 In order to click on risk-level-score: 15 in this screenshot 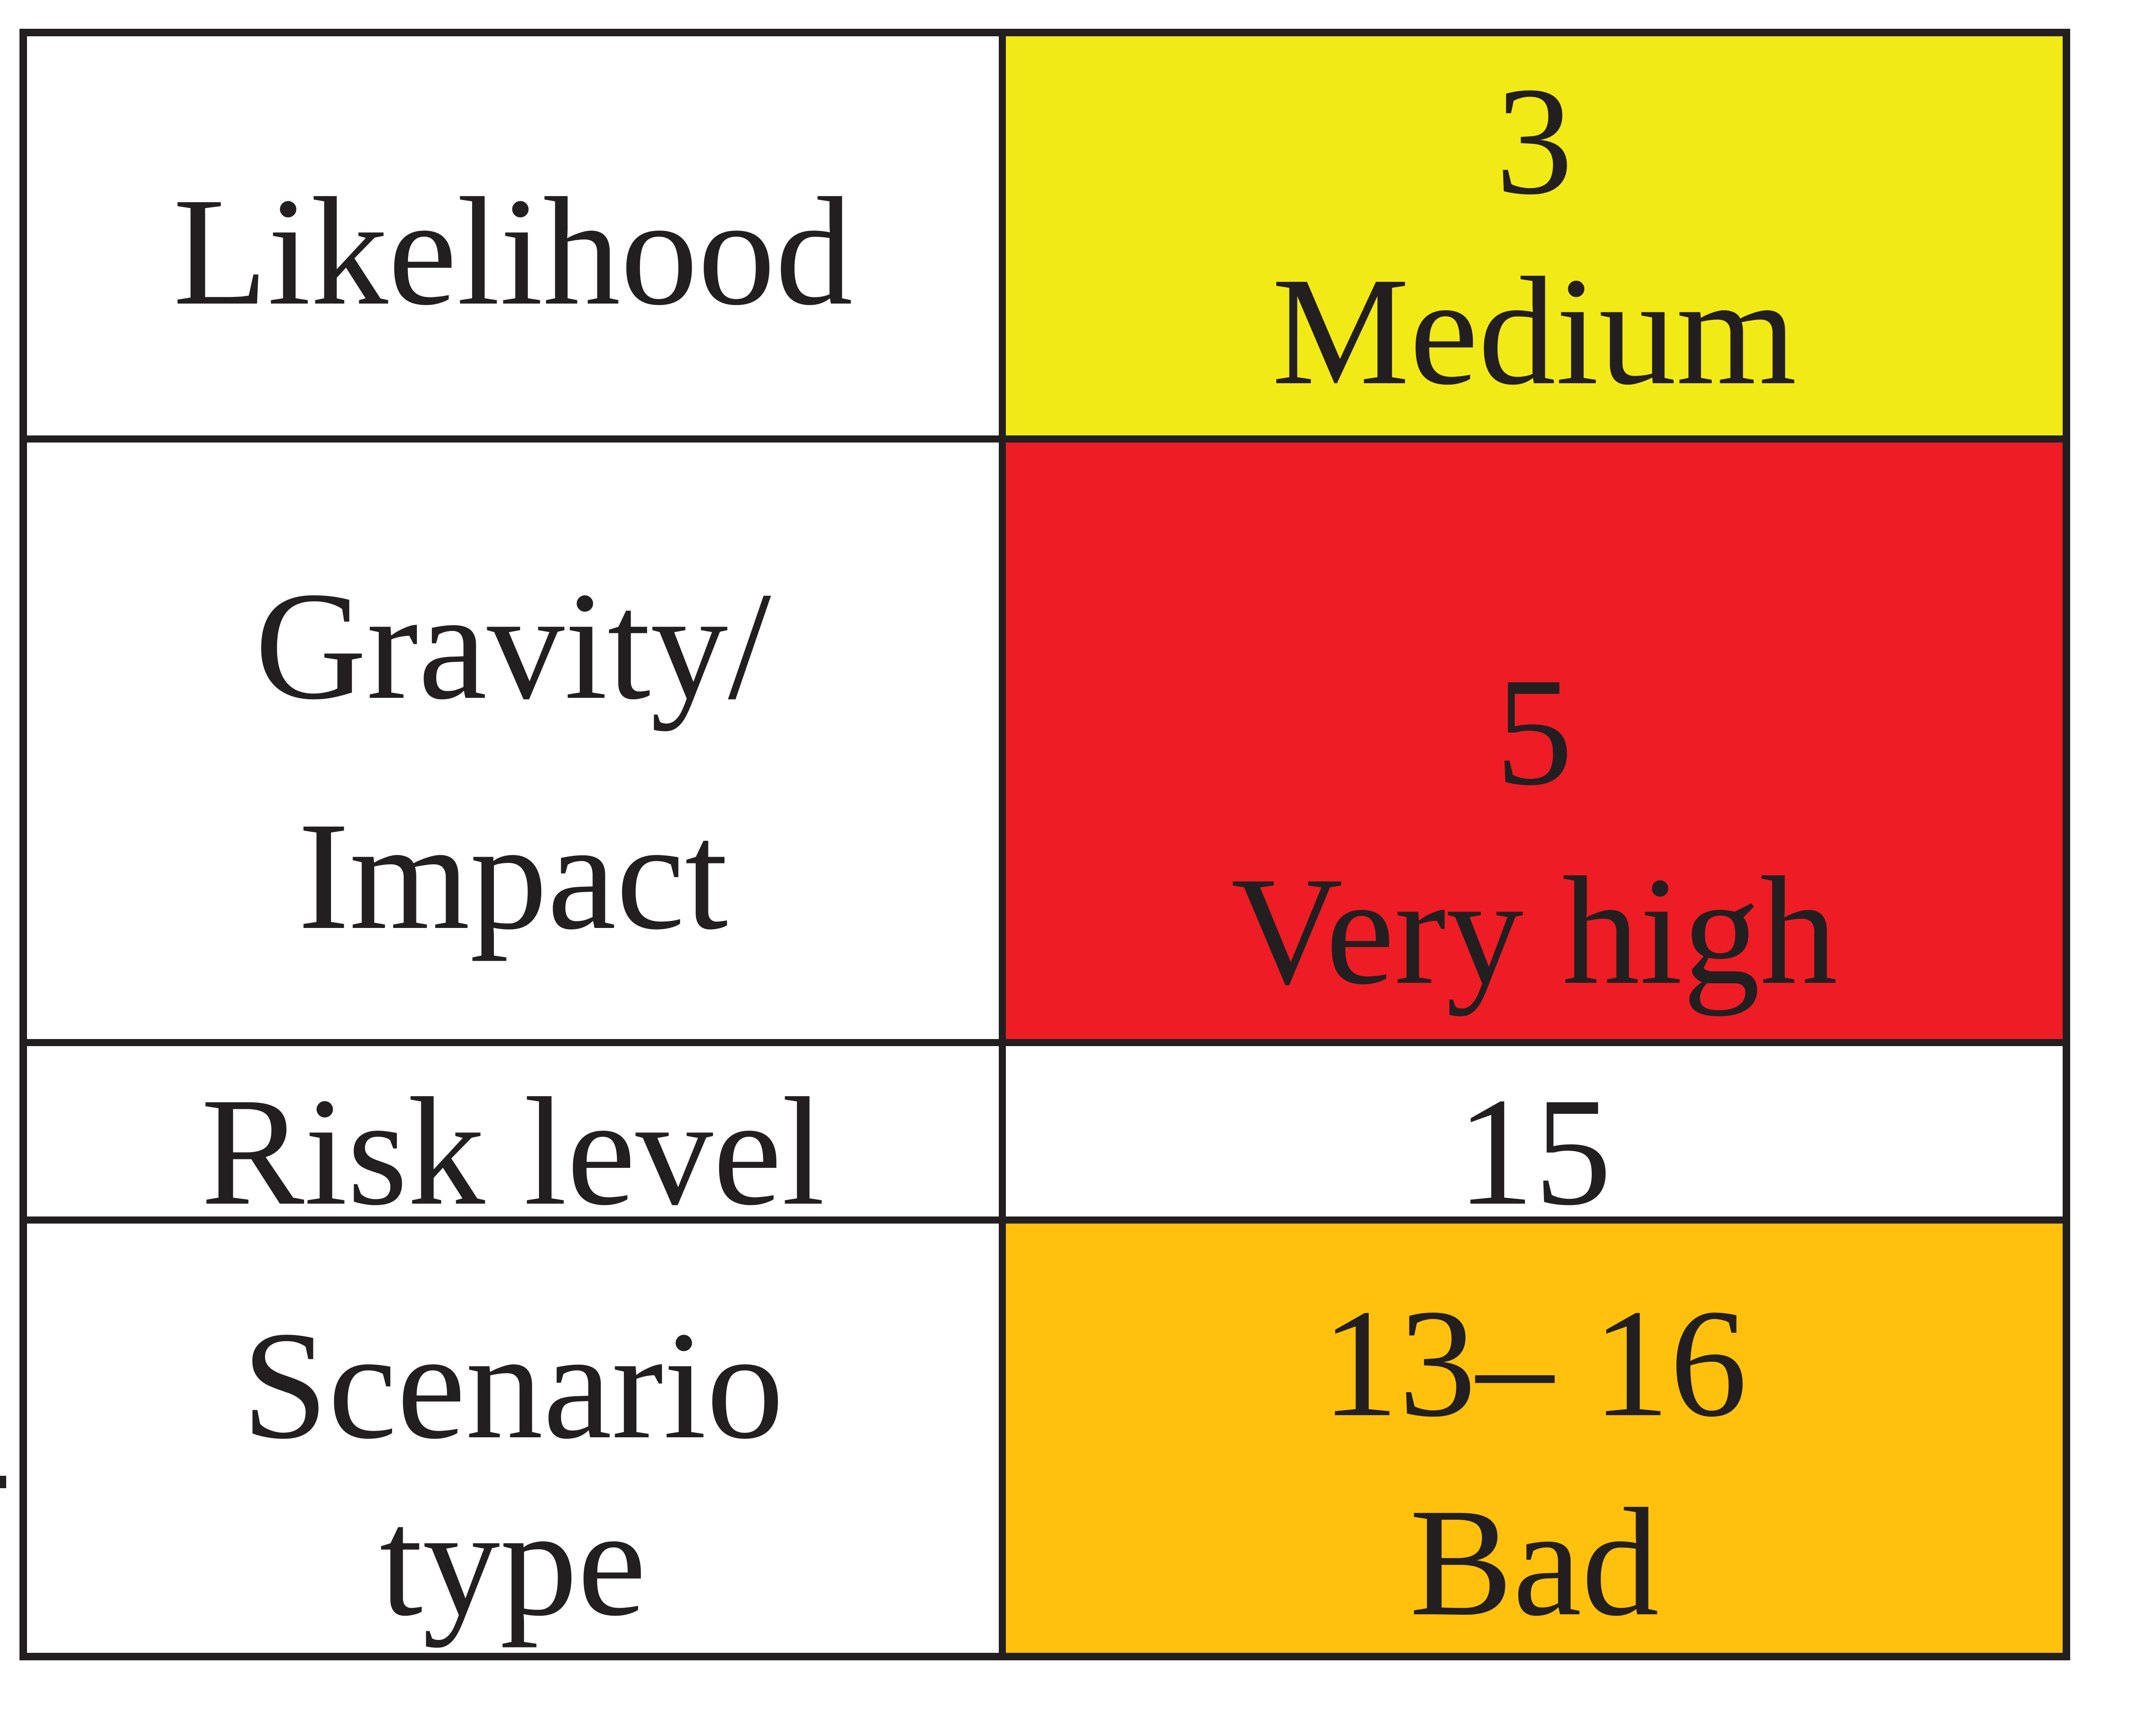, I will do `click(1534, 1151)`.